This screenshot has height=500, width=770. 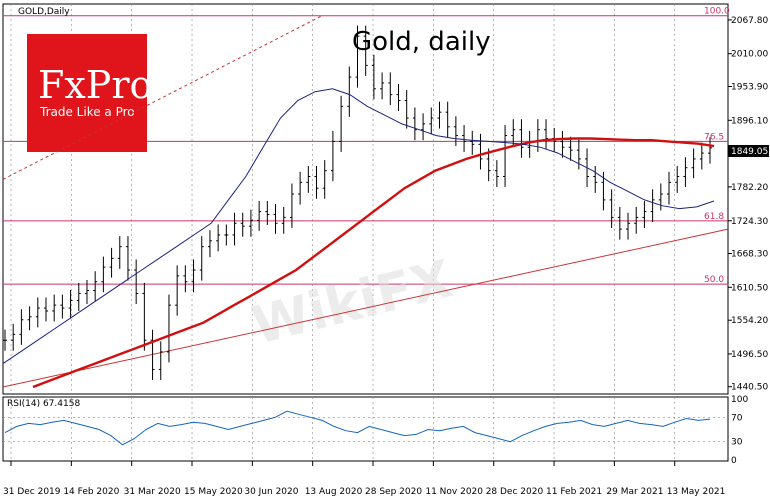 What do you see at coordinates (574, 492) in the screenshot?
I see `x-tick-label: 11 Feb 2021` at bounding box center [574, 492].